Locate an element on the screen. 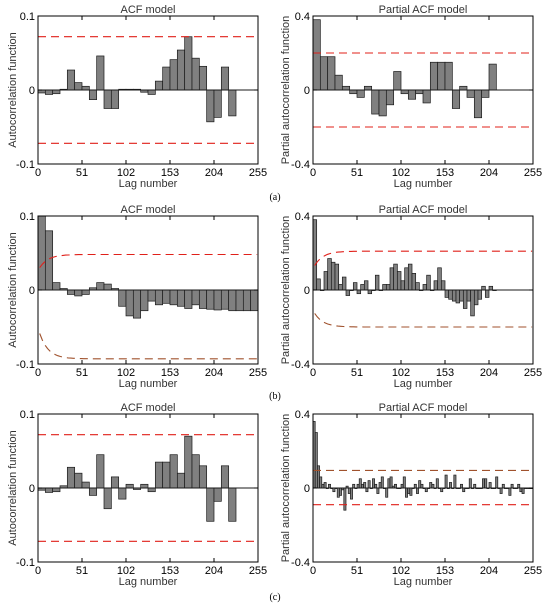  panel-label: (a) is located at coordinates (274, 197).